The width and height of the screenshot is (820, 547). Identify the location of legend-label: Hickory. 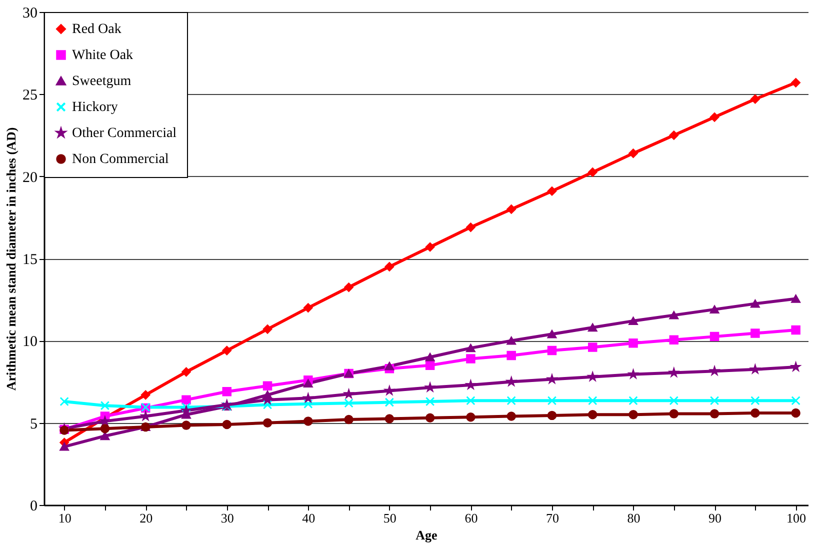
(95, 107).